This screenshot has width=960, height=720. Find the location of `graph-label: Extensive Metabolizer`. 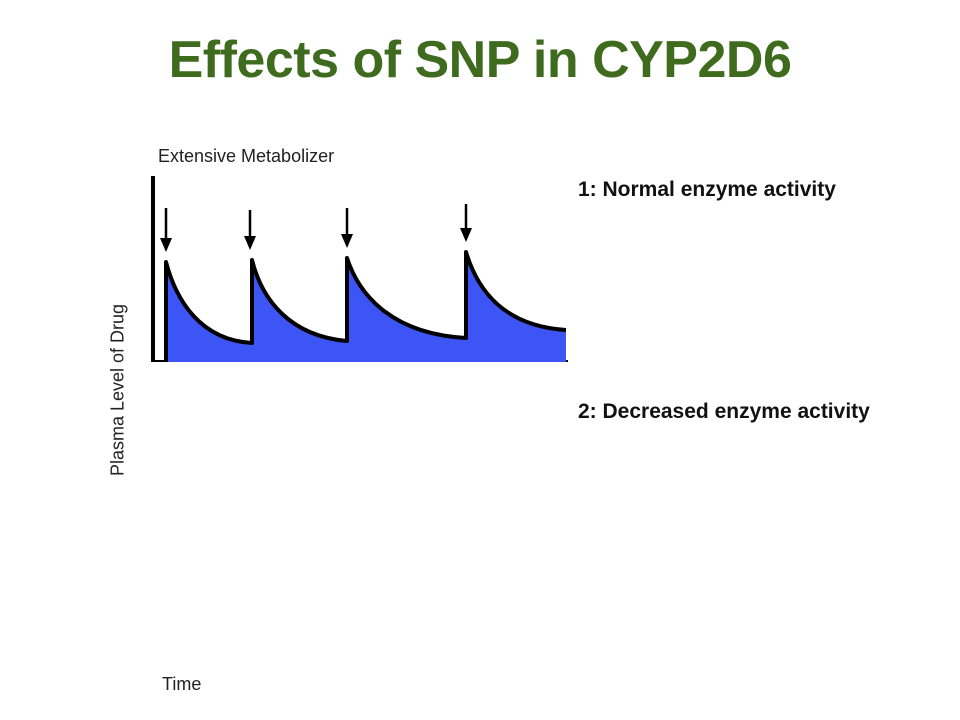

graph-label: Extensive Metabolizer is located at coordinates (246, 156).